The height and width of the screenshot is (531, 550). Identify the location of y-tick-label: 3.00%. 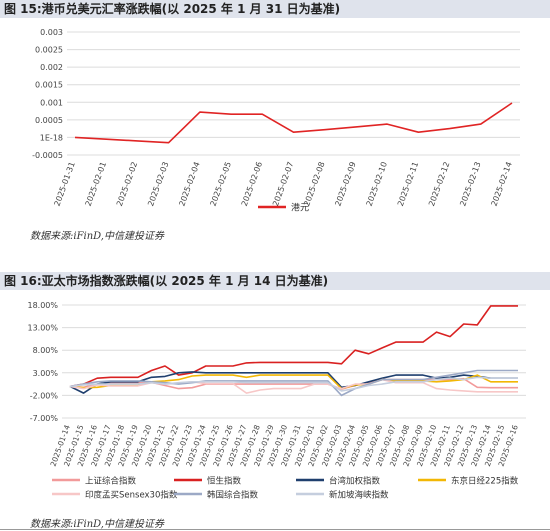
(46, 373).